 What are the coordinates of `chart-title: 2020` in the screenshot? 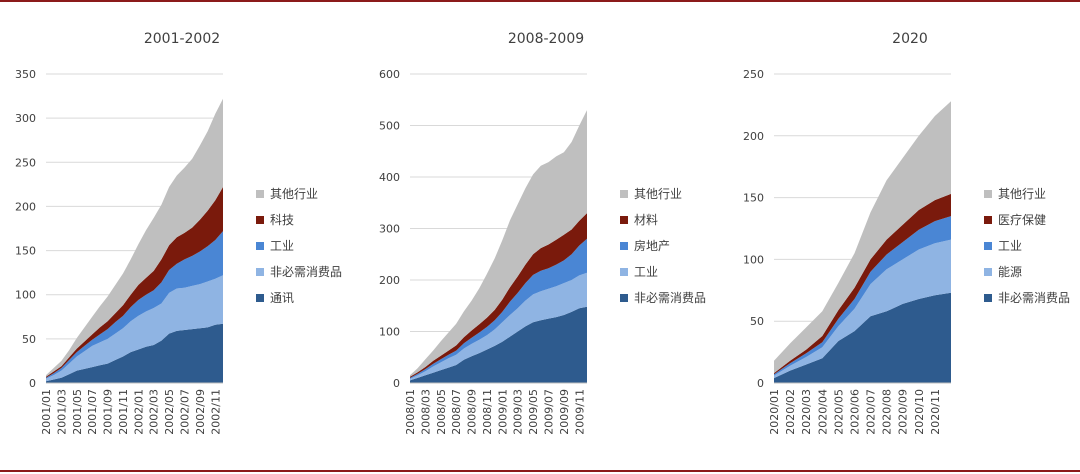 It's located at (910, 39).